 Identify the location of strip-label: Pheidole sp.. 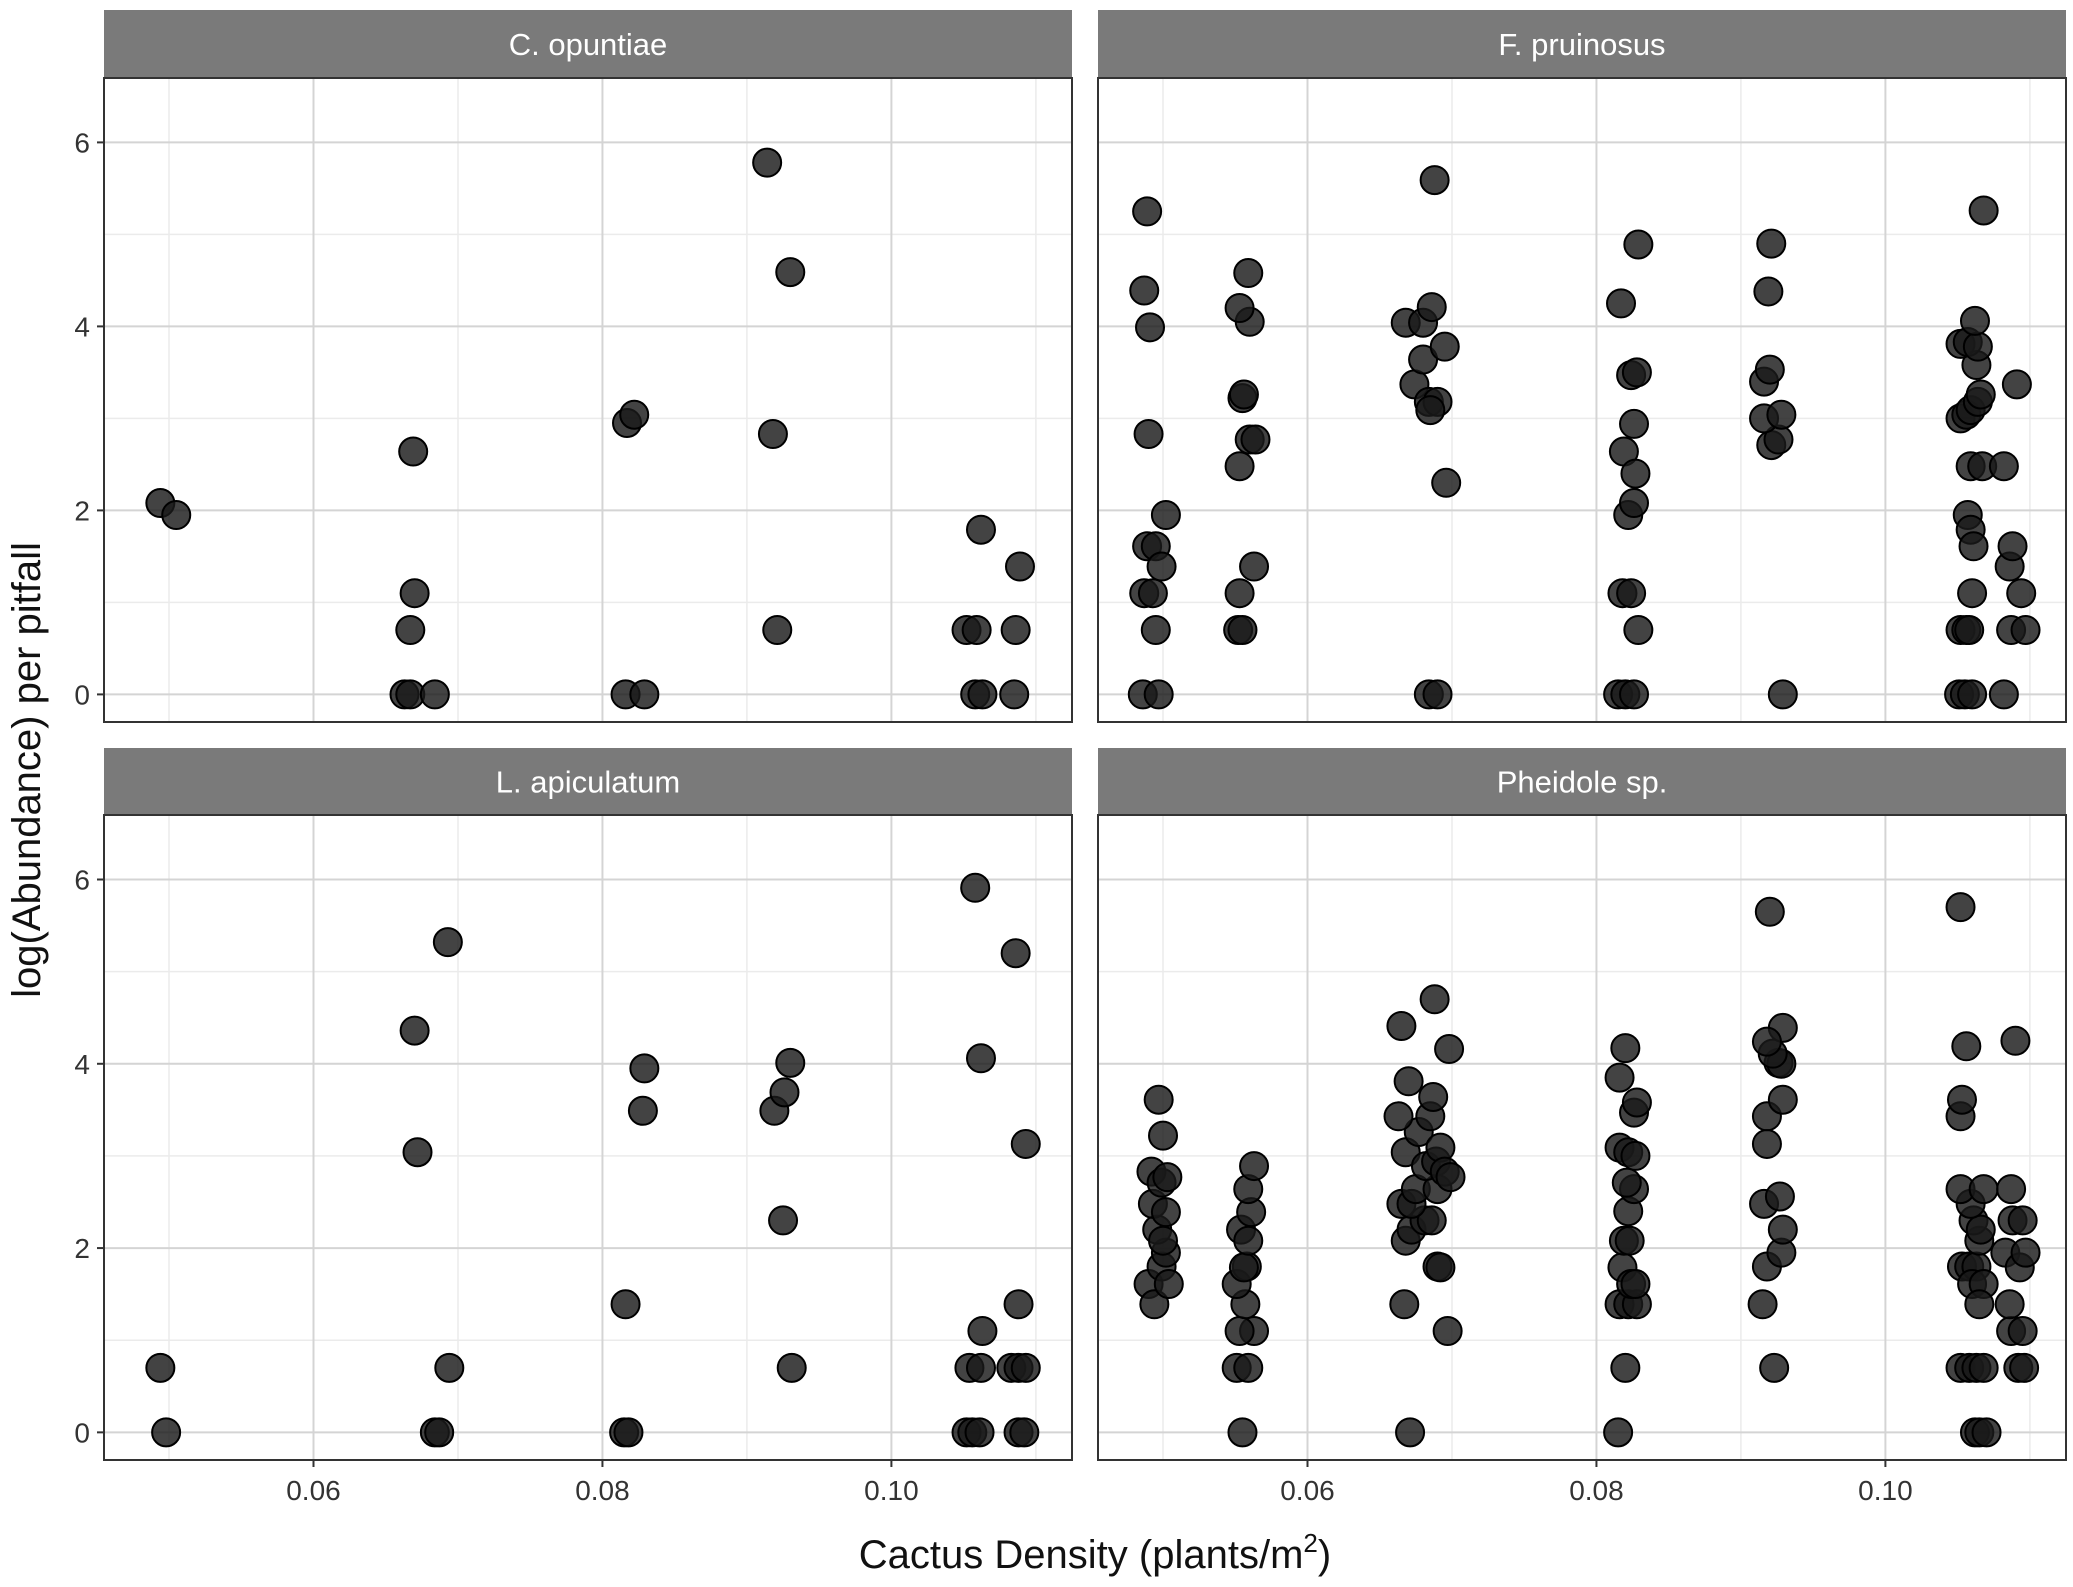
(1582, 782).